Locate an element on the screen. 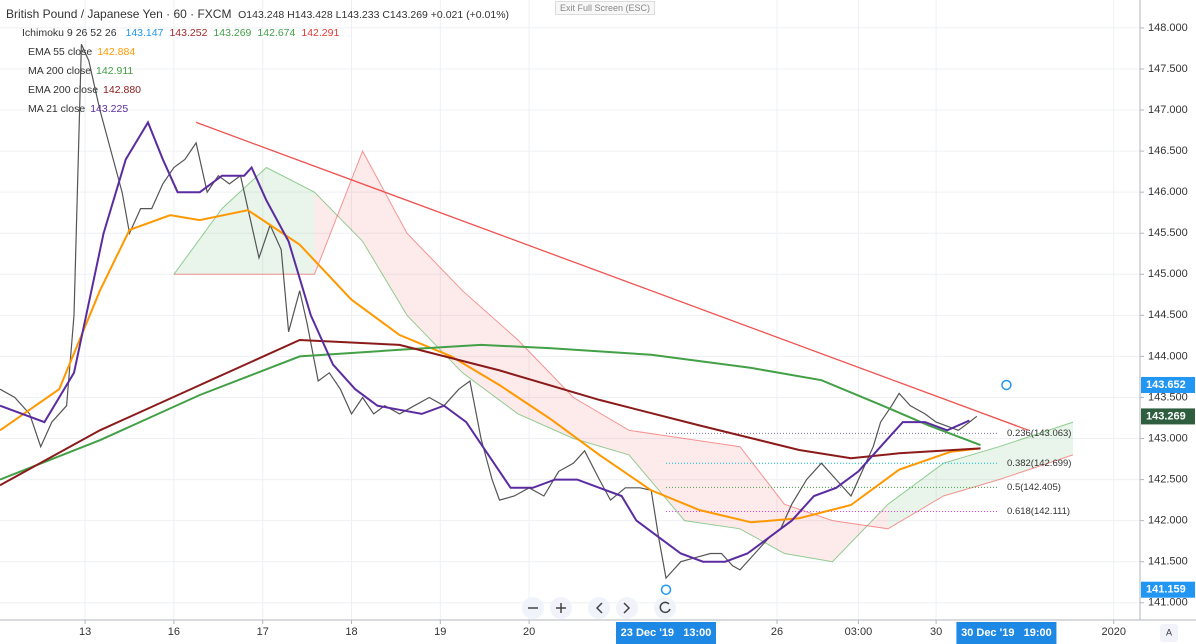 Image resolution: width=1196 pixels, height=644 pixels. y-tick-label: 145.500 is located at coordinates (1168, 233).